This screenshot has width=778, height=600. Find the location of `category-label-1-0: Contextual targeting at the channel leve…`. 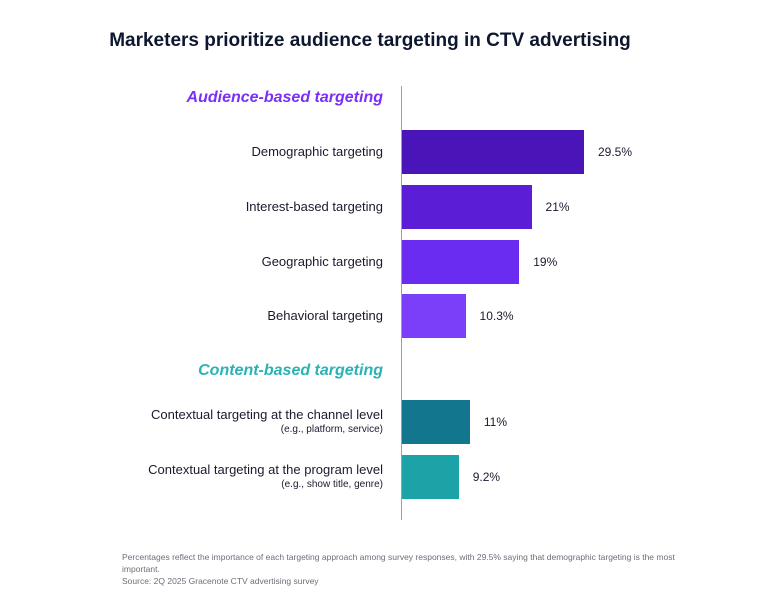

category-label-1-0: Contextual targeting at the channel leve… is located at coordinates (267, 421).